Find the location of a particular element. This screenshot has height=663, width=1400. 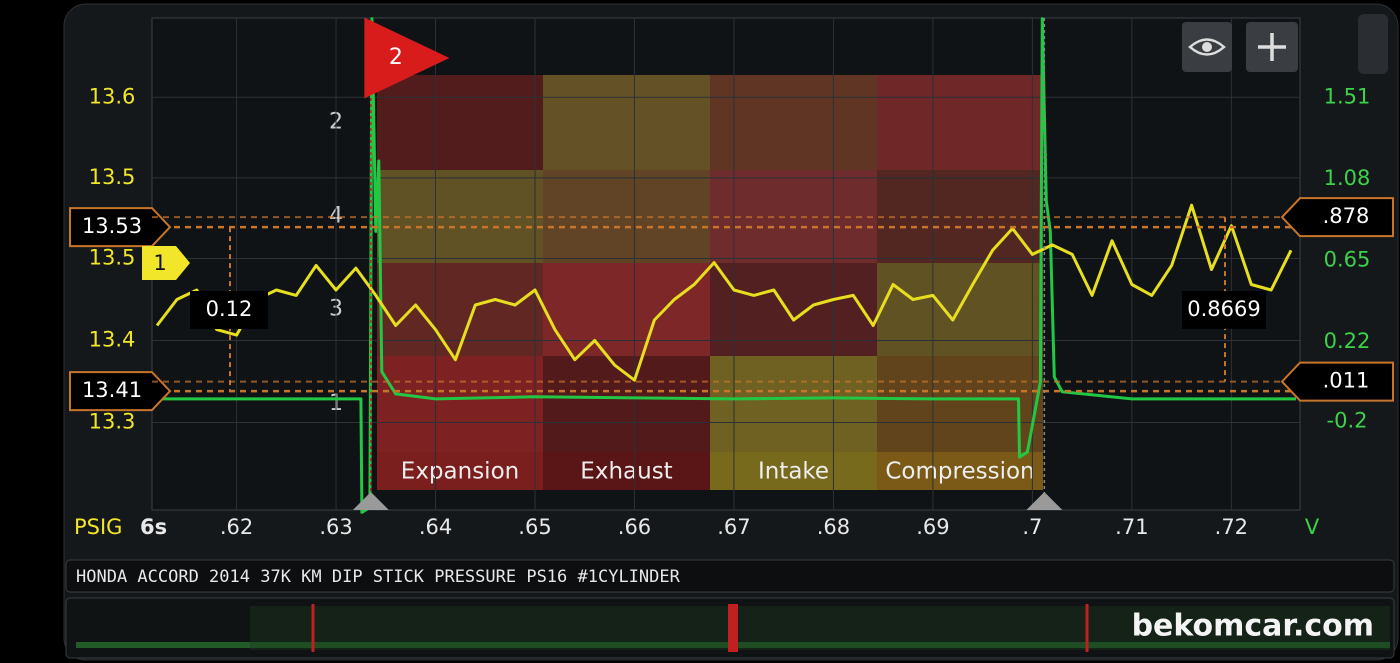

side-handle is located at coordinates (1373, 44).